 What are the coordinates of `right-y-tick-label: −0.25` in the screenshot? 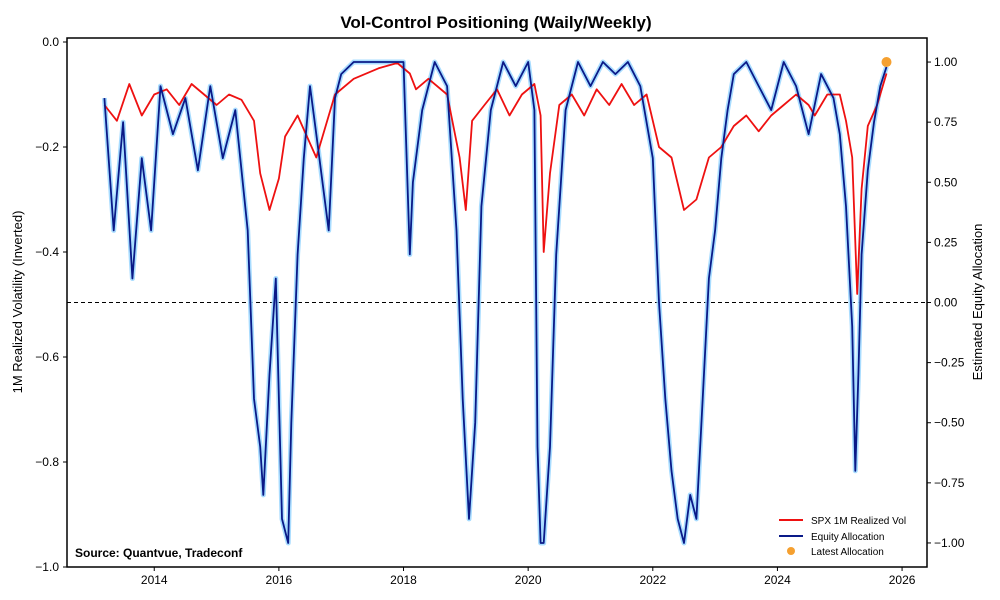 It's located at (949, 363).